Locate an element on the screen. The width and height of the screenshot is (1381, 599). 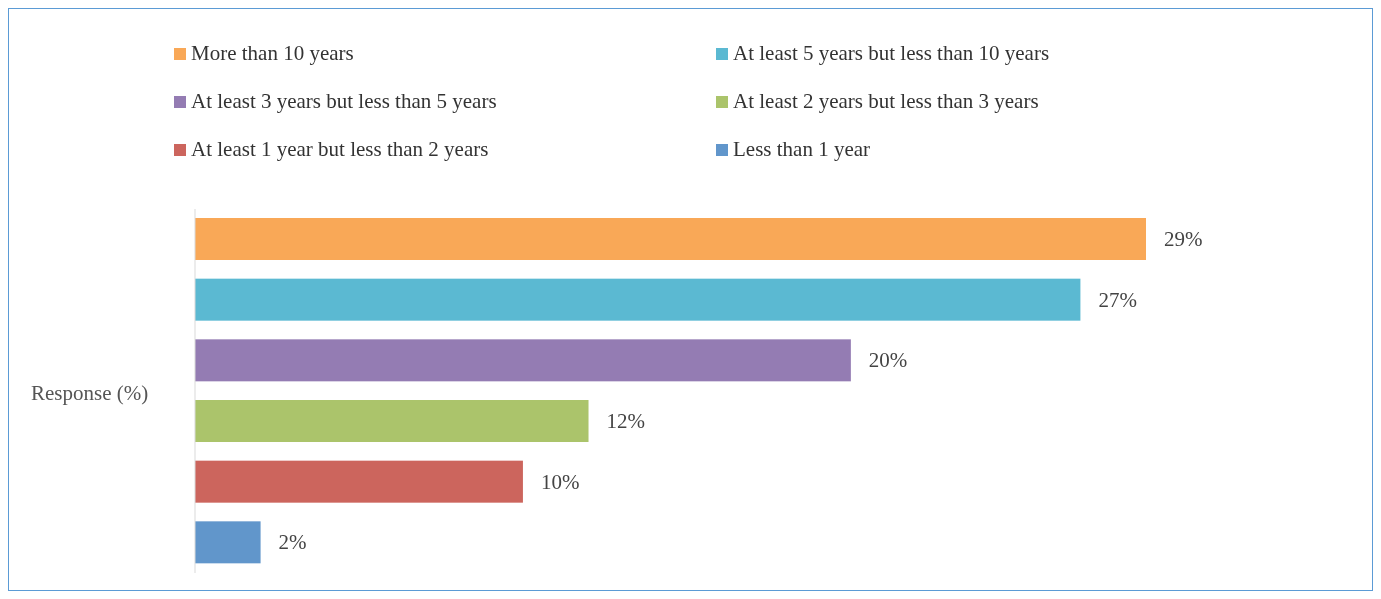
data-label: 29% is located at coordinates (1183, 239).